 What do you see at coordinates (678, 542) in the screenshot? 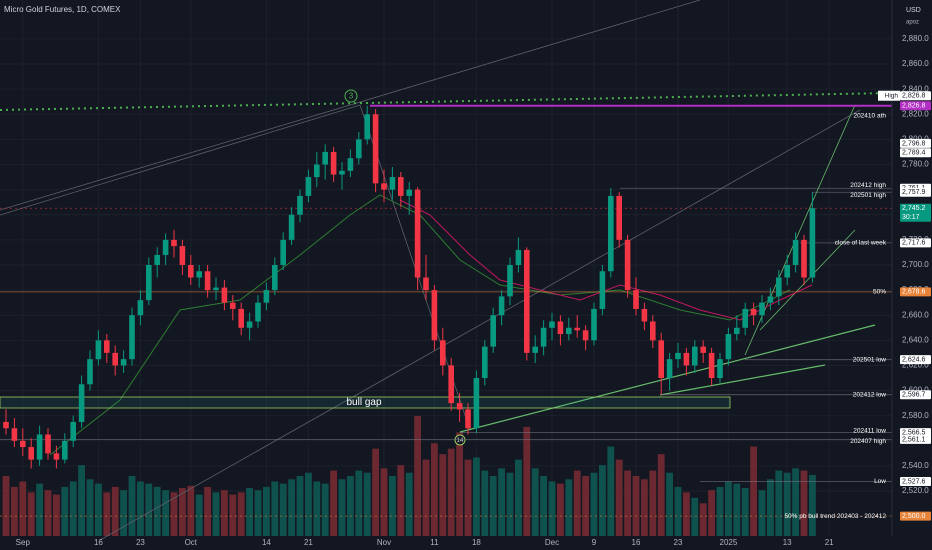
I see `x-tick-label: 23` at bounding box center [678, 542].